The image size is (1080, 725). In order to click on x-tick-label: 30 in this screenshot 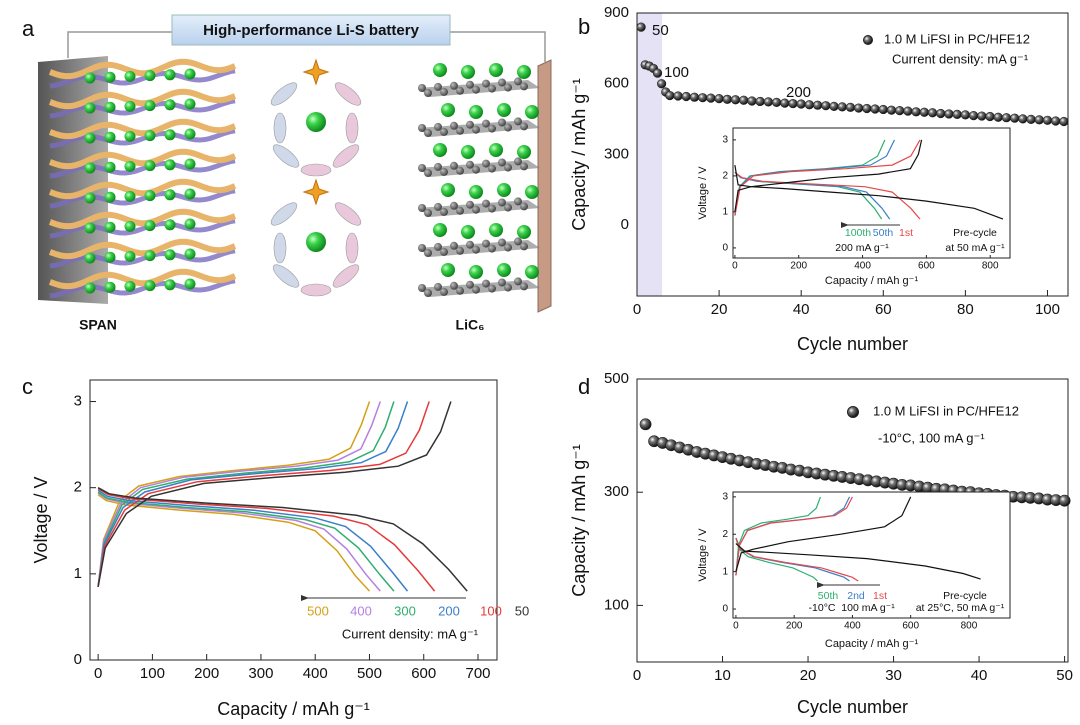, I will do `click(893, 675)`.